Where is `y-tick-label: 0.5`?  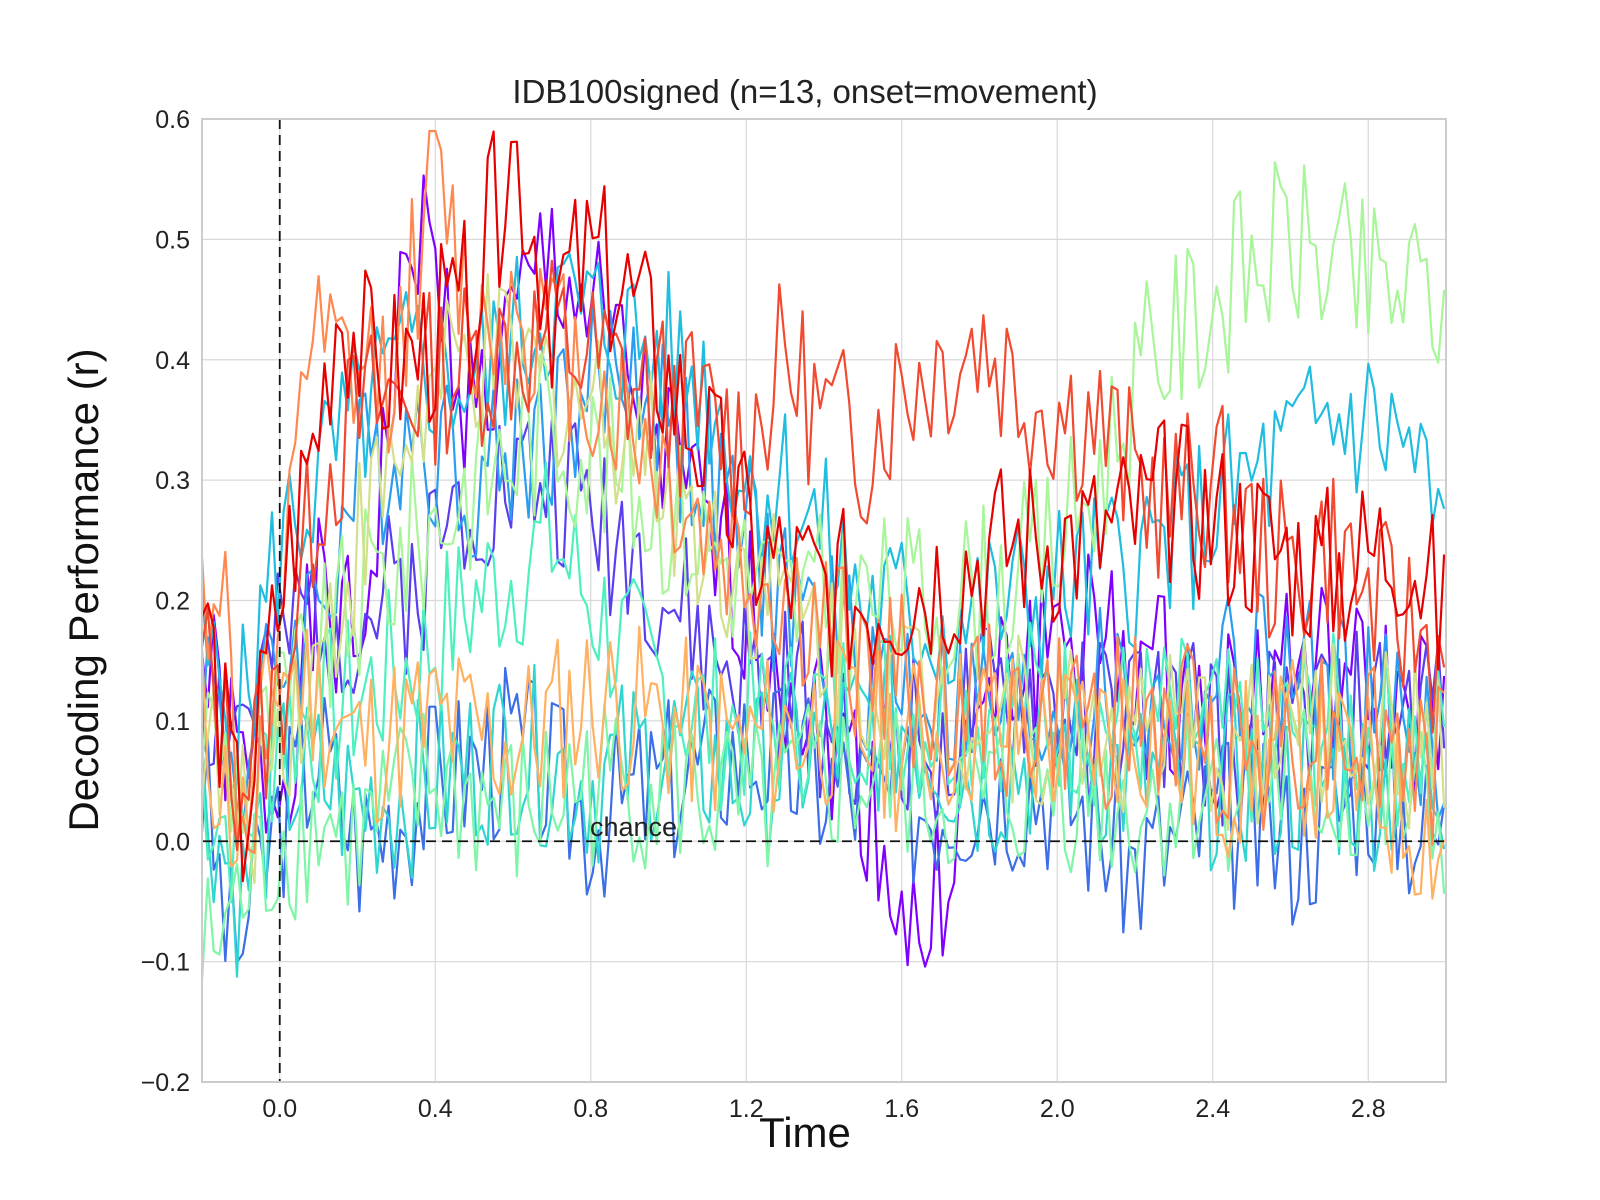 y-tick-label: 0.5 is located at coordinates (172, 240).